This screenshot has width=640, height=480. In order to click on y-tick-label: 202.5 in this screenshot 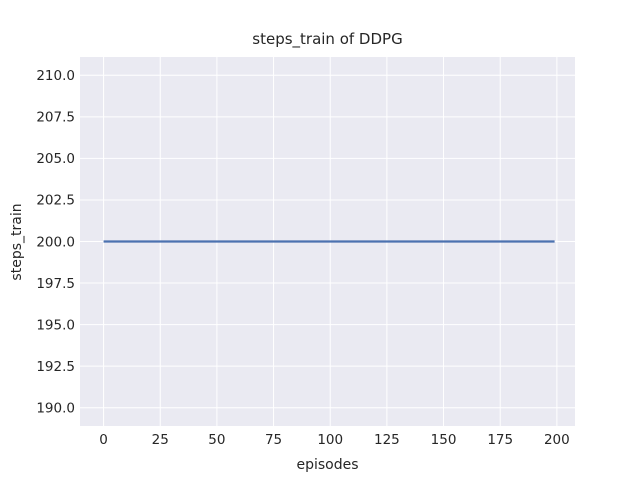, I will do `click(55, 201)`.